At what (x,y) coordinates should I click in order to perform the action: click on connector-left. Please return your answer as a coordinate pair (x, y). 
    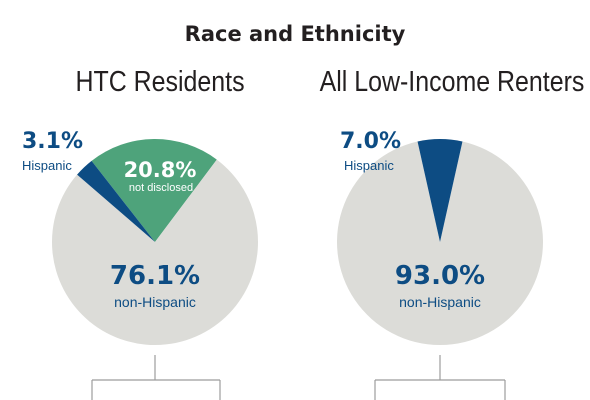
    Looking at the image, I should click on (156, 377).